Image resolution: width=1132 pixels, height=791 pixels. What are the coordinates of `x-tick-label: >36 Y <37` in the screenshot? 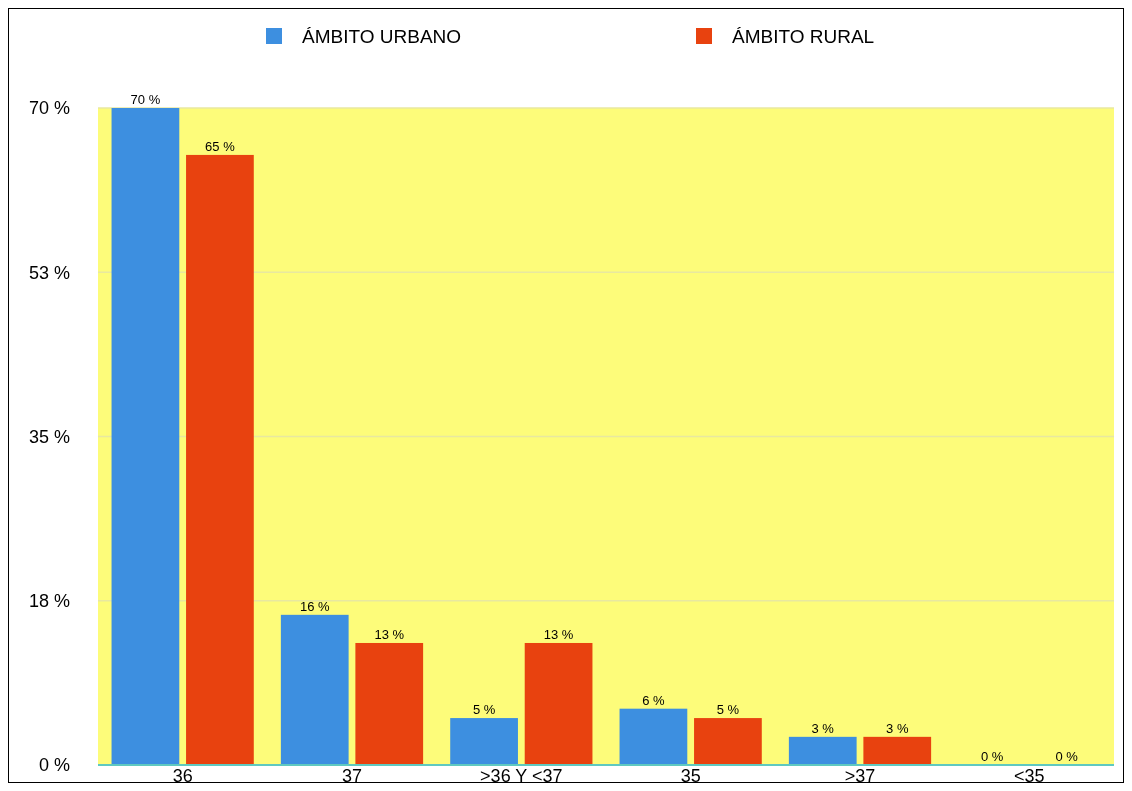 It's located at (521, 776).